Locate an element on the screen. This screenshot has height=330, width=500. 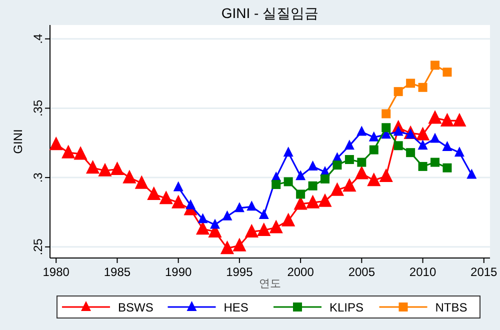
chart-title: GINI - 실질임금 is located at coordinates (270, 13).